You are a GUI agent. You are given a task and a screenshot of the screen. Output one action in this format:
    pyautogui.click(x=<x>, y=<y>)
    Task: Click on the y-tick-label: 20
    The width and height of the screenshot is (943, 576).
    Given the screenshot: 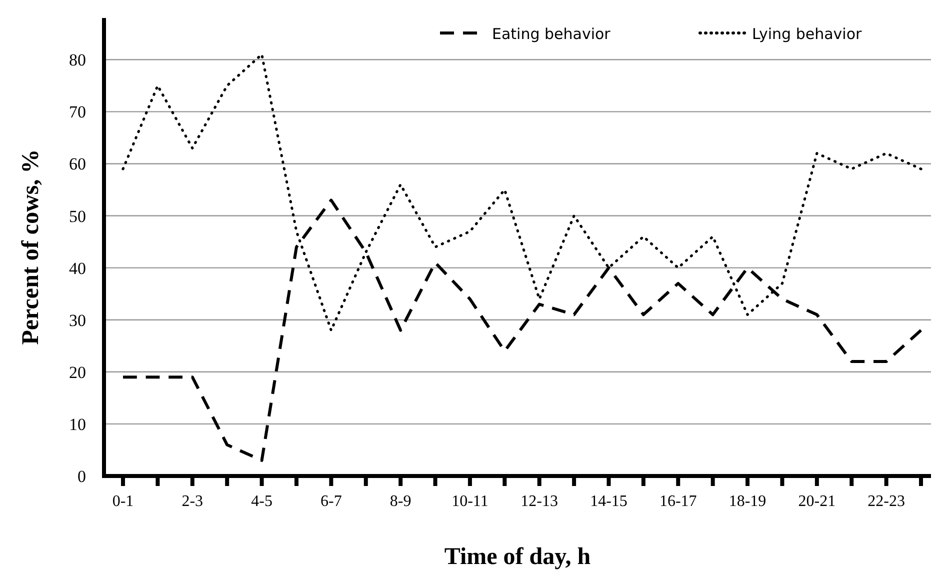 What is the action you would take?
    pyautogui.click(x=77, y=372)
    